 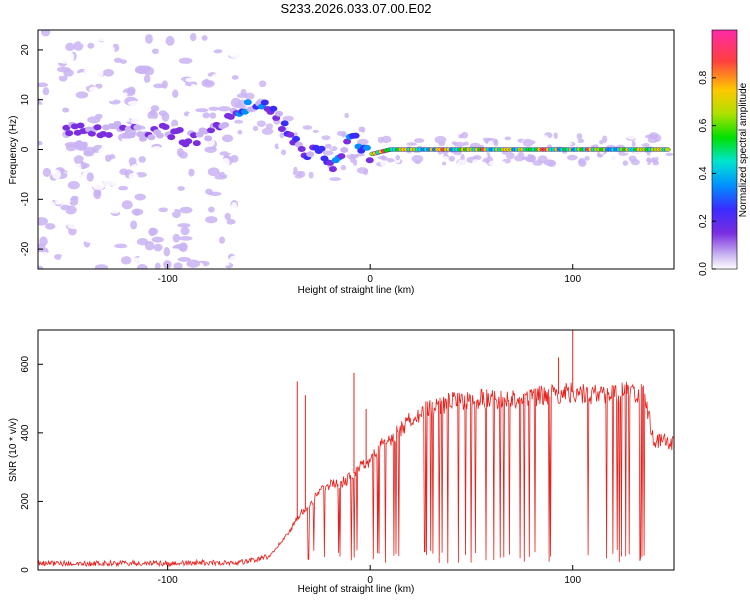 What do you see at coordinates (703, 173) in the screenshot?
I see `colorbar-tick-label: 0.4` at bounding box center [703, 173].